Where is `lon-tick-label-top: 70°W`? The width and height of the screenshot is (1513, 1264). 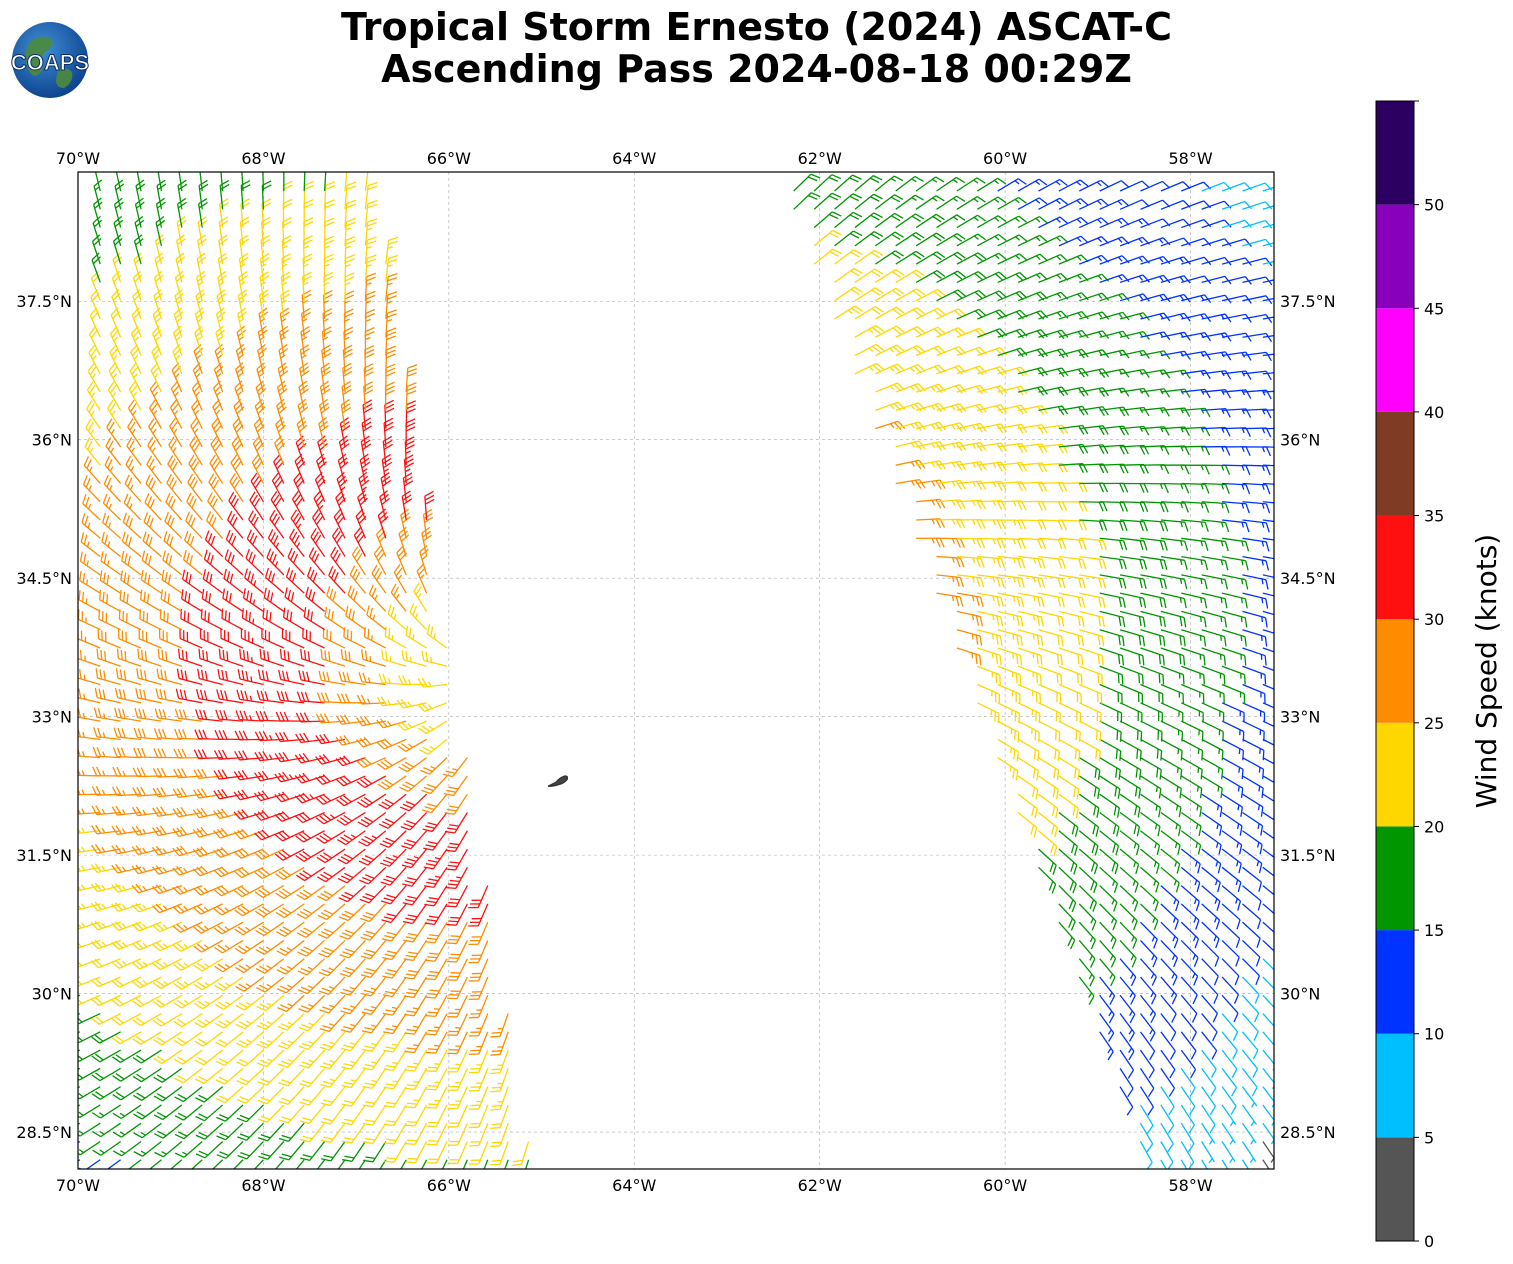
lon-tick-label-top: 70°W is located at coordinates (78, 158).